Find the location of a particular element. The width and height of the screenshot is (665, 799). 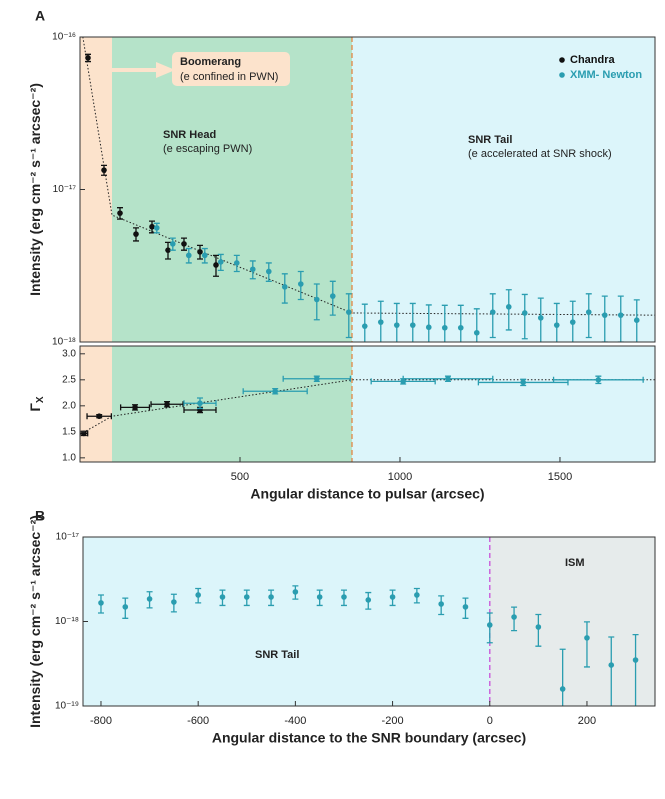

x-tick-label: -600 is located at coordinates (198, 721).